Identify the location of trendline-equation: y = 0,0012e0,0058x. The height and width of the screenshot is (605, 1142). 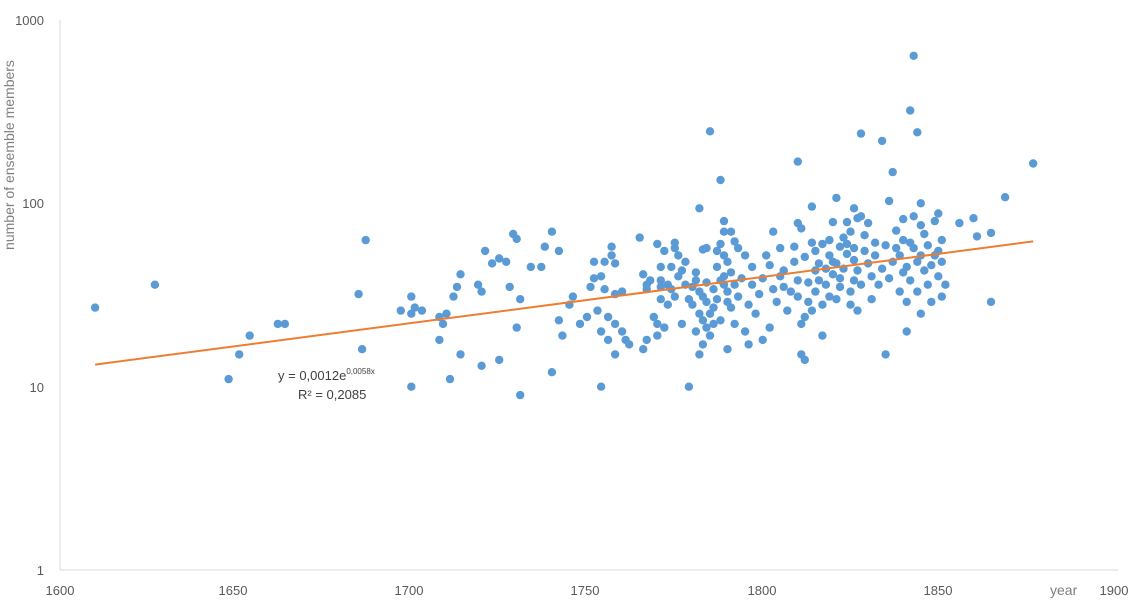
(326, 375).